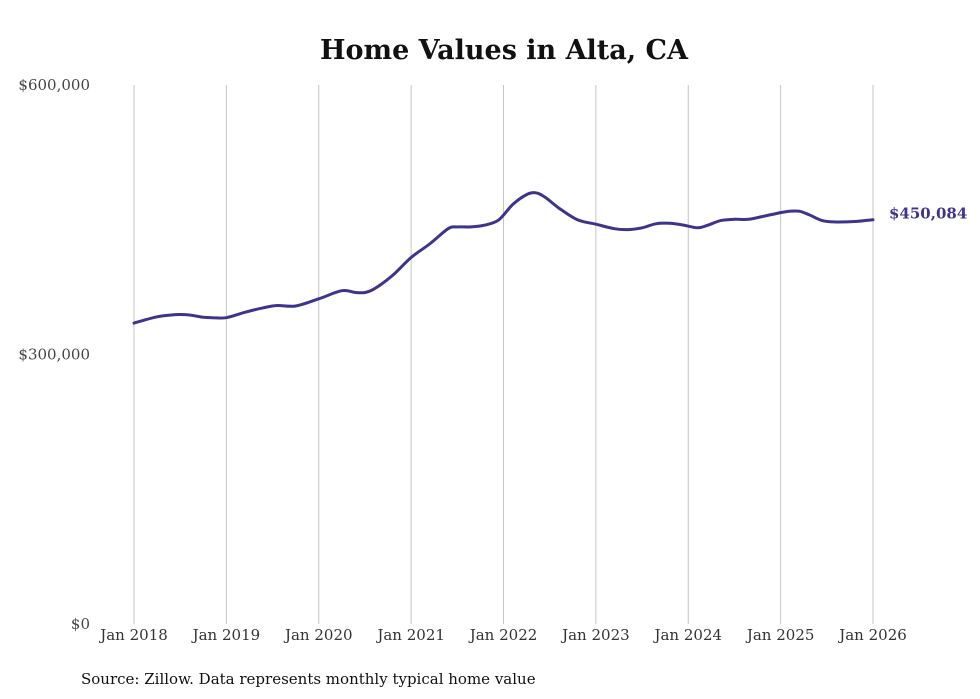 Image resolution: width=980 pixels, height=699 pixels. I want to click on x-tick-label: Jan 2020, so click(318, 635).